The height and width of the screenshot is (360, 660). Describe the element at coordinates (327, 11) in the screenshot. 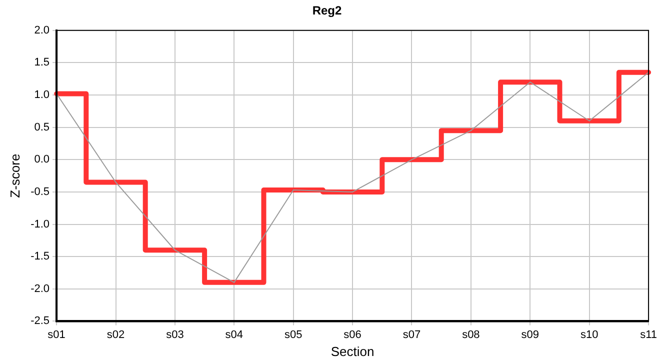

I see `chart-title: Reg2` at that location.